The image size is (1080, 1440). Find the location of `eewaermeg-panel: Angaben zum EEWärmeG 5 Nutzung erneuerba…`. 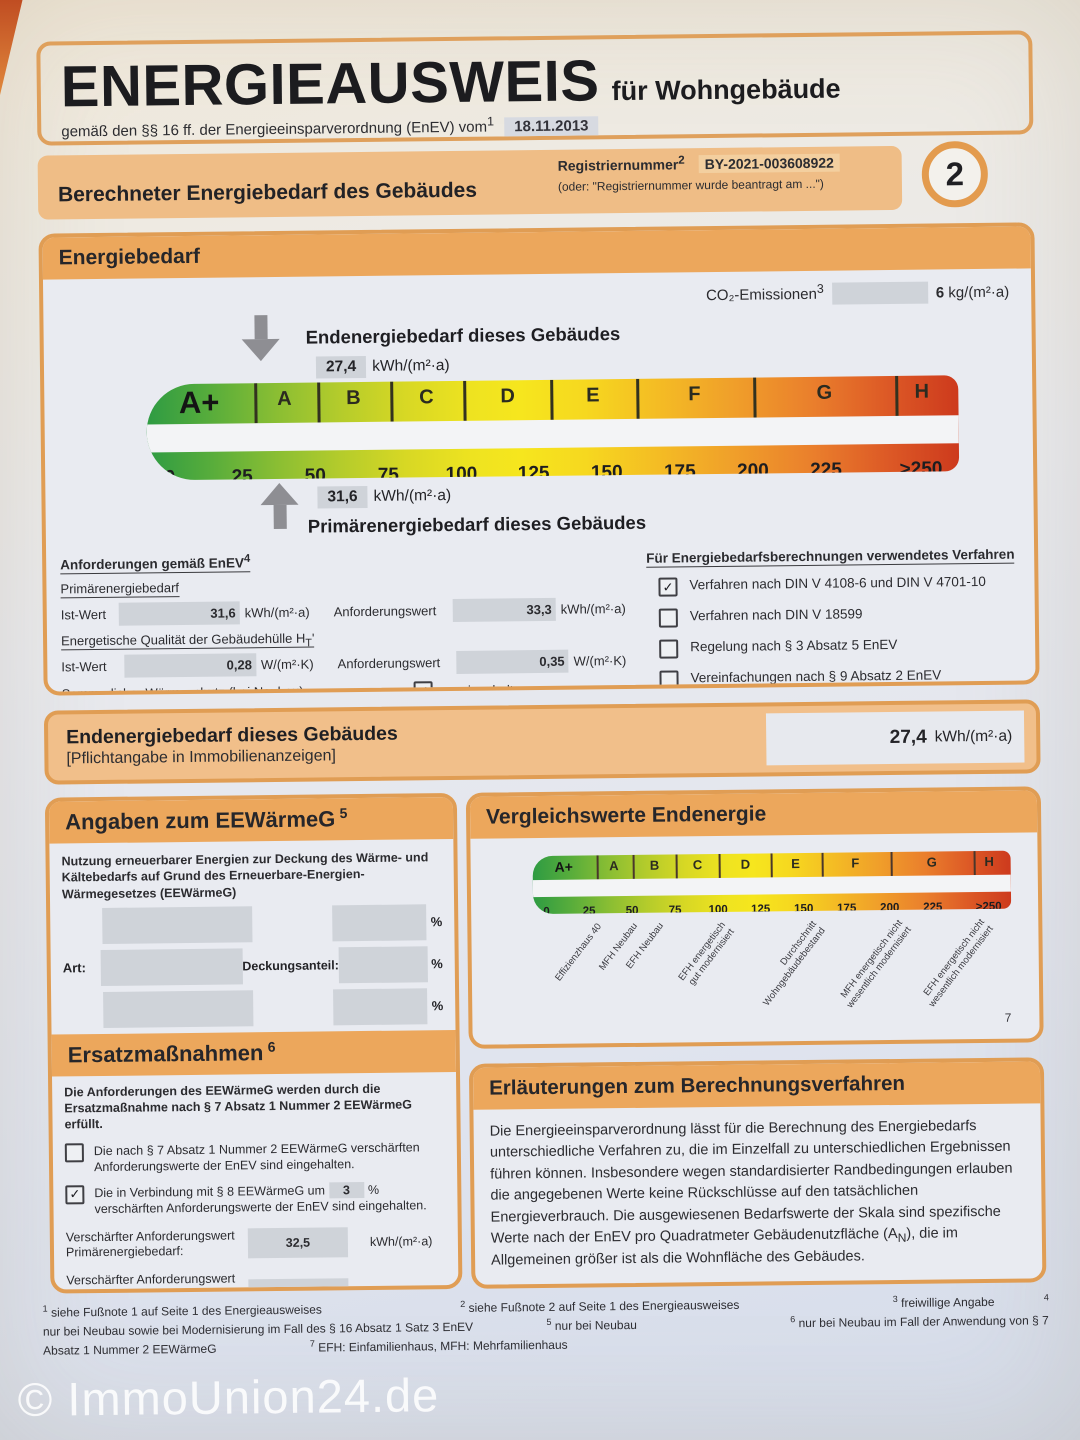

eewaermeg-panel: Angaben zum EEWärmeG 5 Nutzung erneuerba… is located at coordinates (253, 1043).